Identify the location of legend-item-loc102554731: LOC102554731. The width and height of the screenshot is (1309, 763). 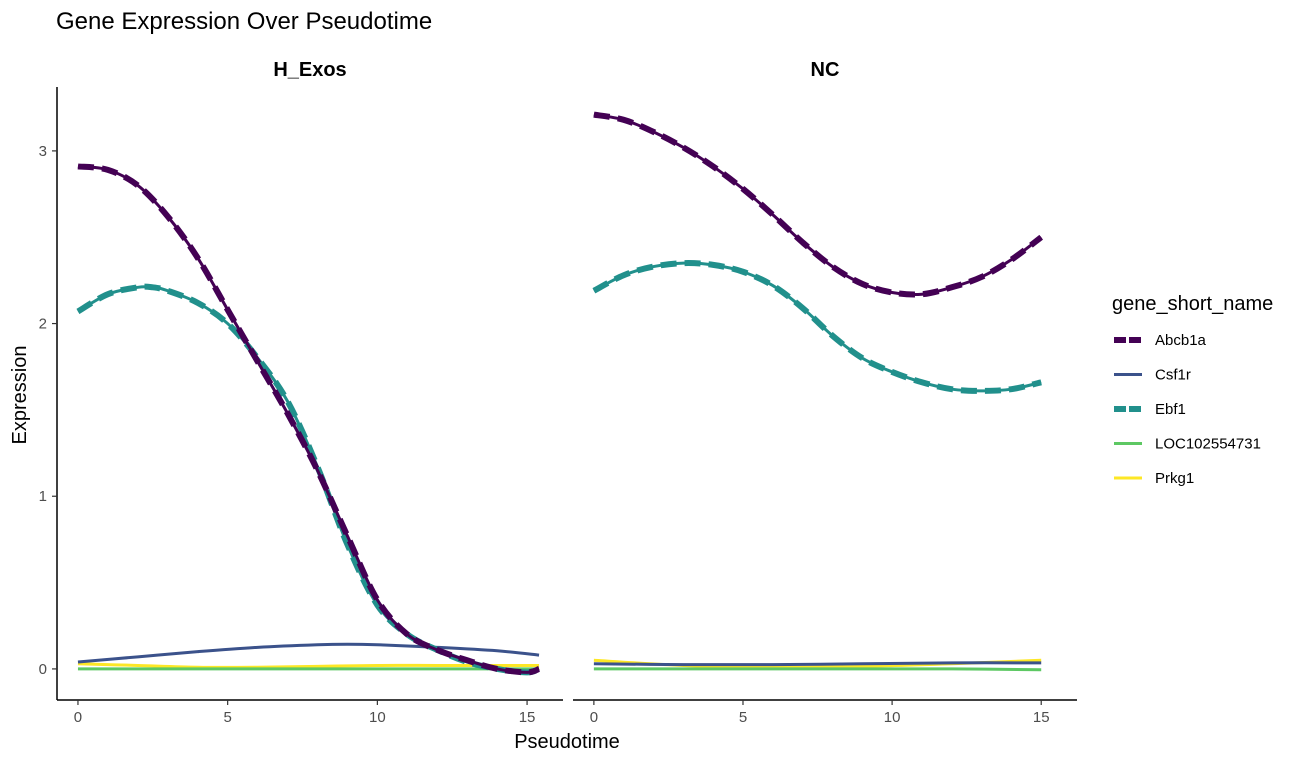
(1187, 444).